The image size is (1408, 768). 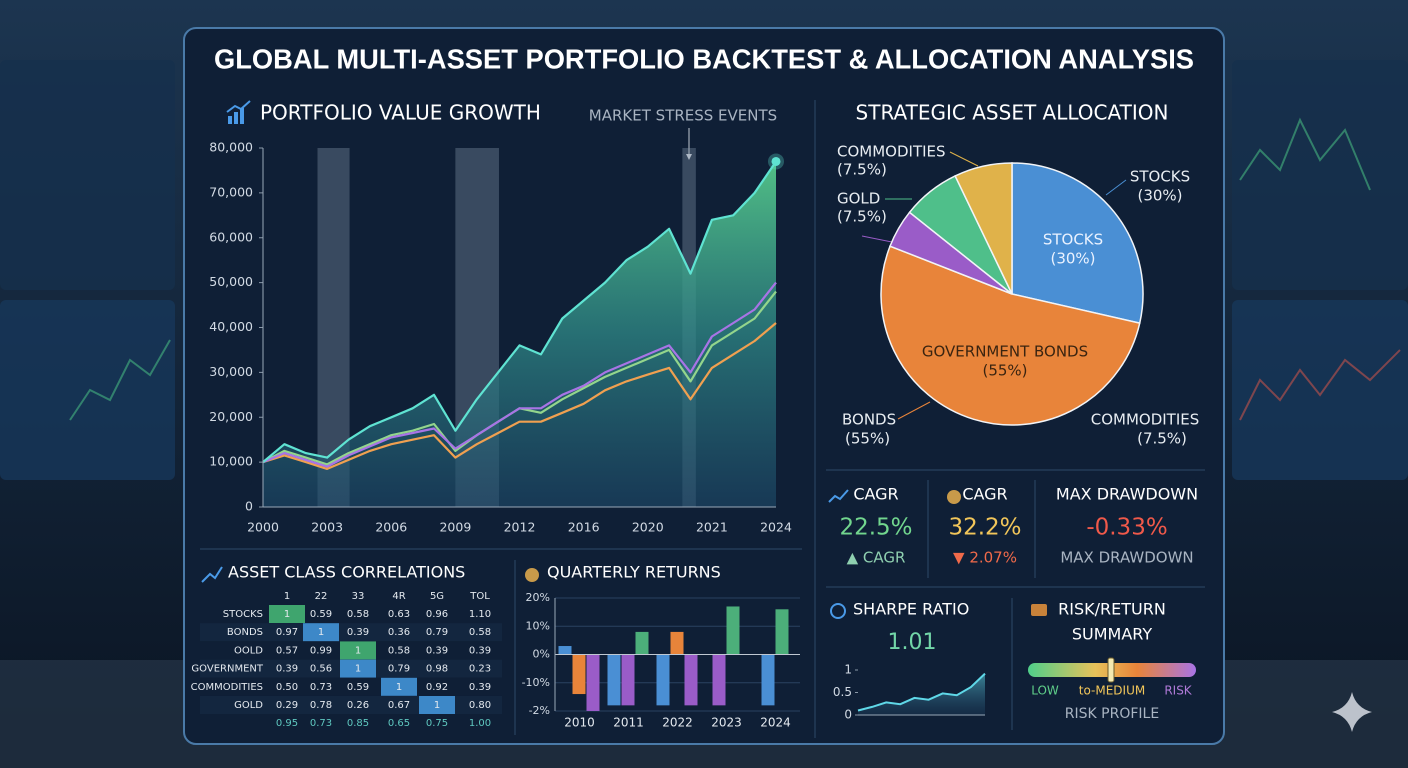 What do you see at coordinates (536, 682) in the screenshot?
I see `y-tick-label: -10%` at bounding box center [536, 682].